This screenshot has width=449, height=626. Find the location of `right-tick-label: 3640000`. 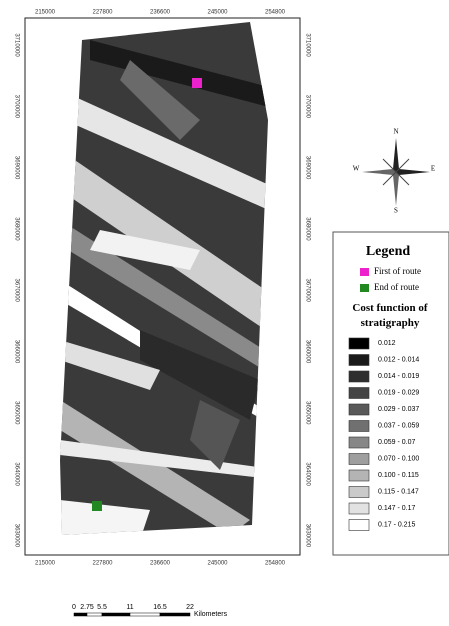

right-tick-label: 3640000 is located at coordinates (307, 474).